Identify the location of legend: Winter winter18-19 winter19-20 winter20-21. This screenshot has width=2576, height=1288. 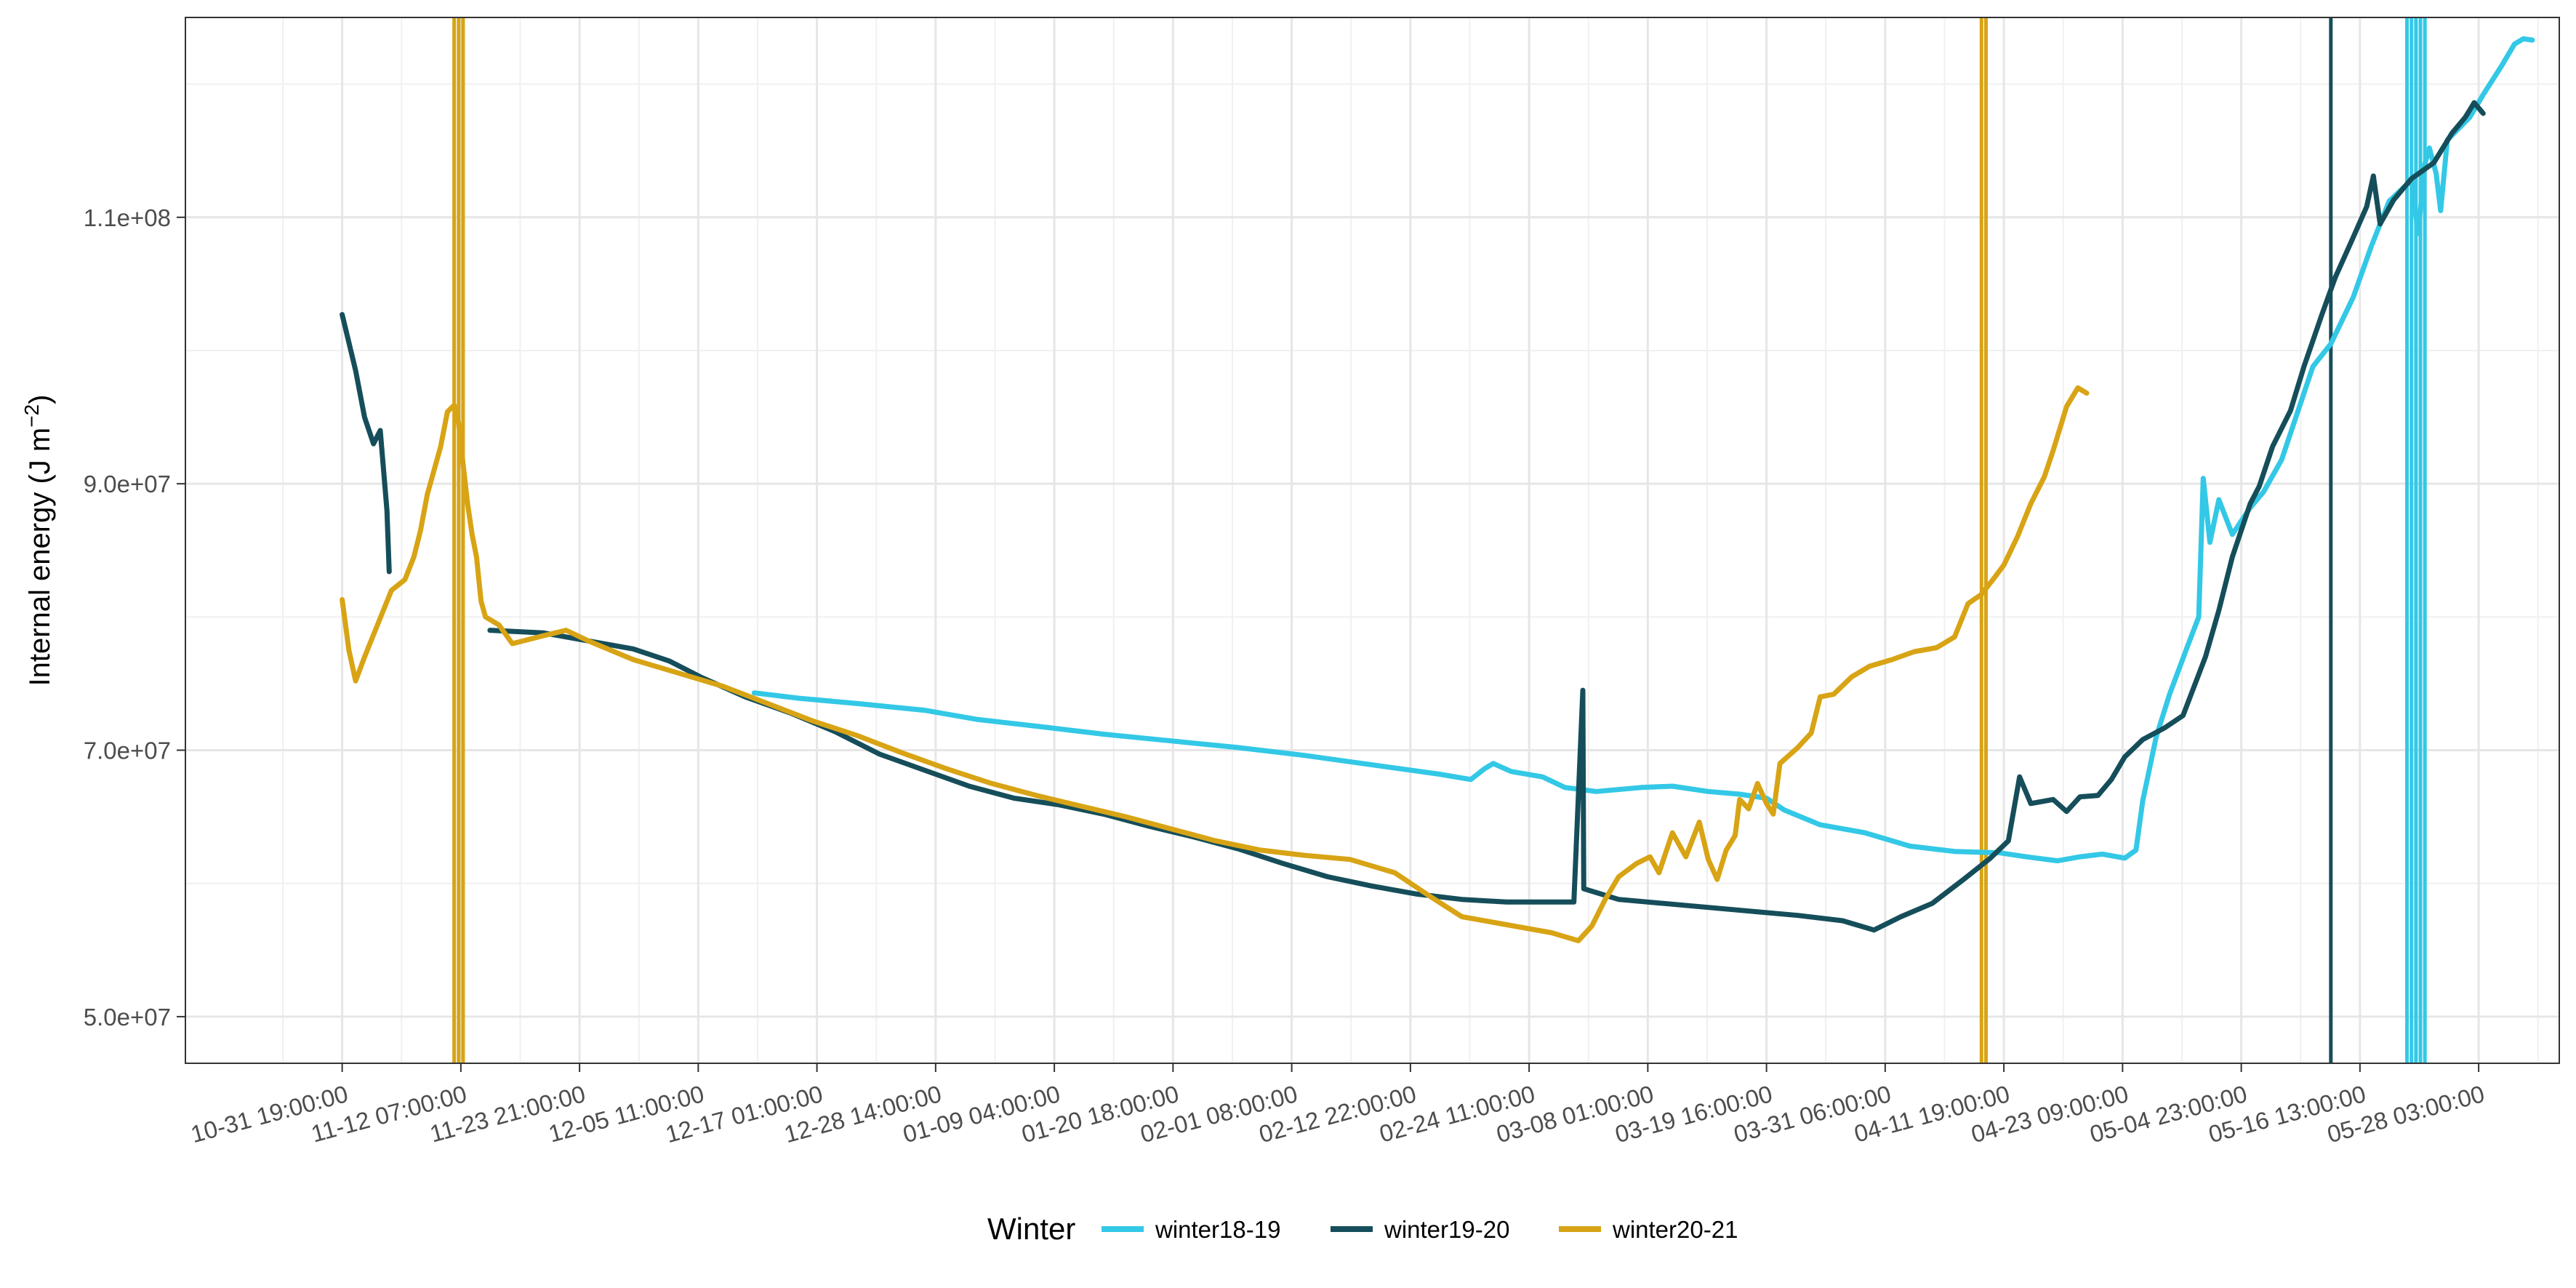
(1362, 1229).